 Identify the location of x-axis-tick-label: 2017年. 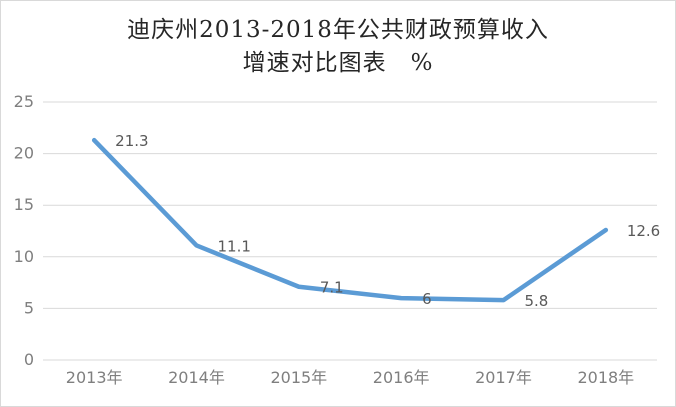
(503, 377).